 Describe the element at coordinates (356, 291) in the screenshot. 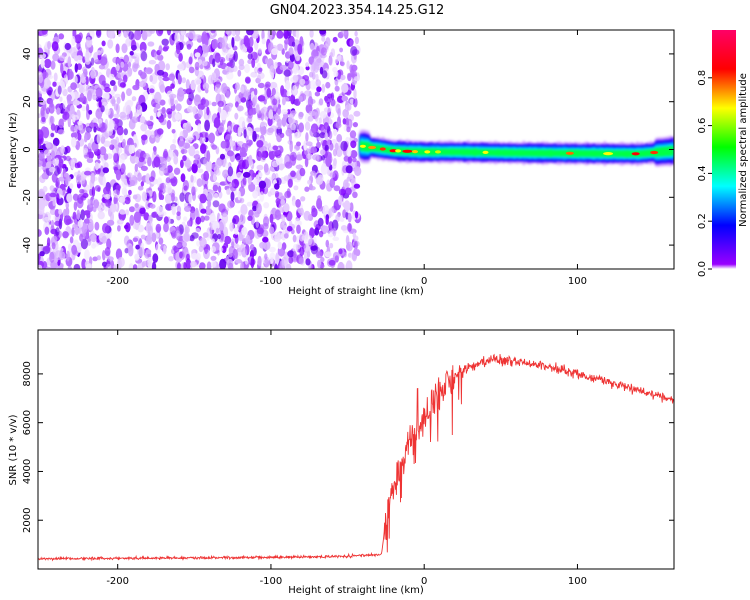

I see `spectrogram-x-label: Height of straight line (km)` at that location.